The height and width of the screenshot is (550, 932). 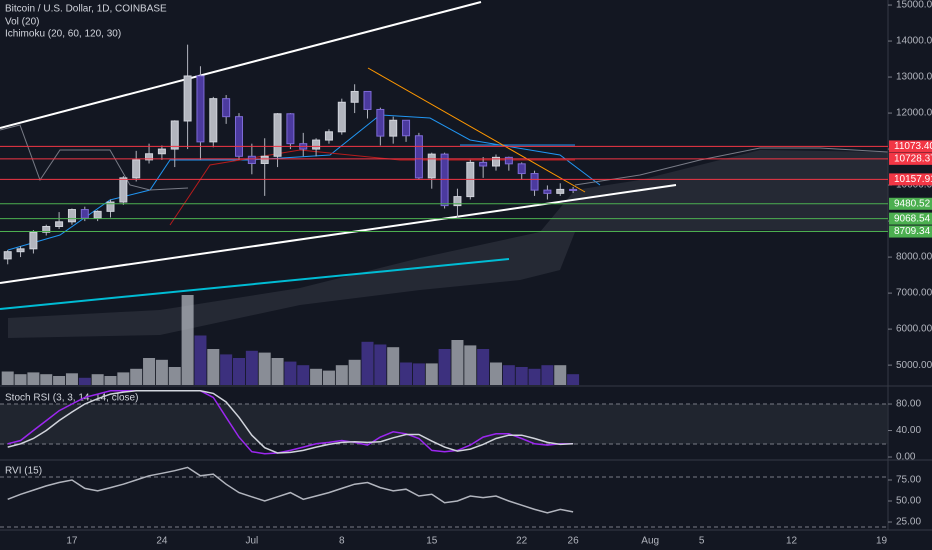 What do you see at coordinates (342, 541) in the screenshot?
I see `x-tick-label: 8` at bounding box center [342, 541].